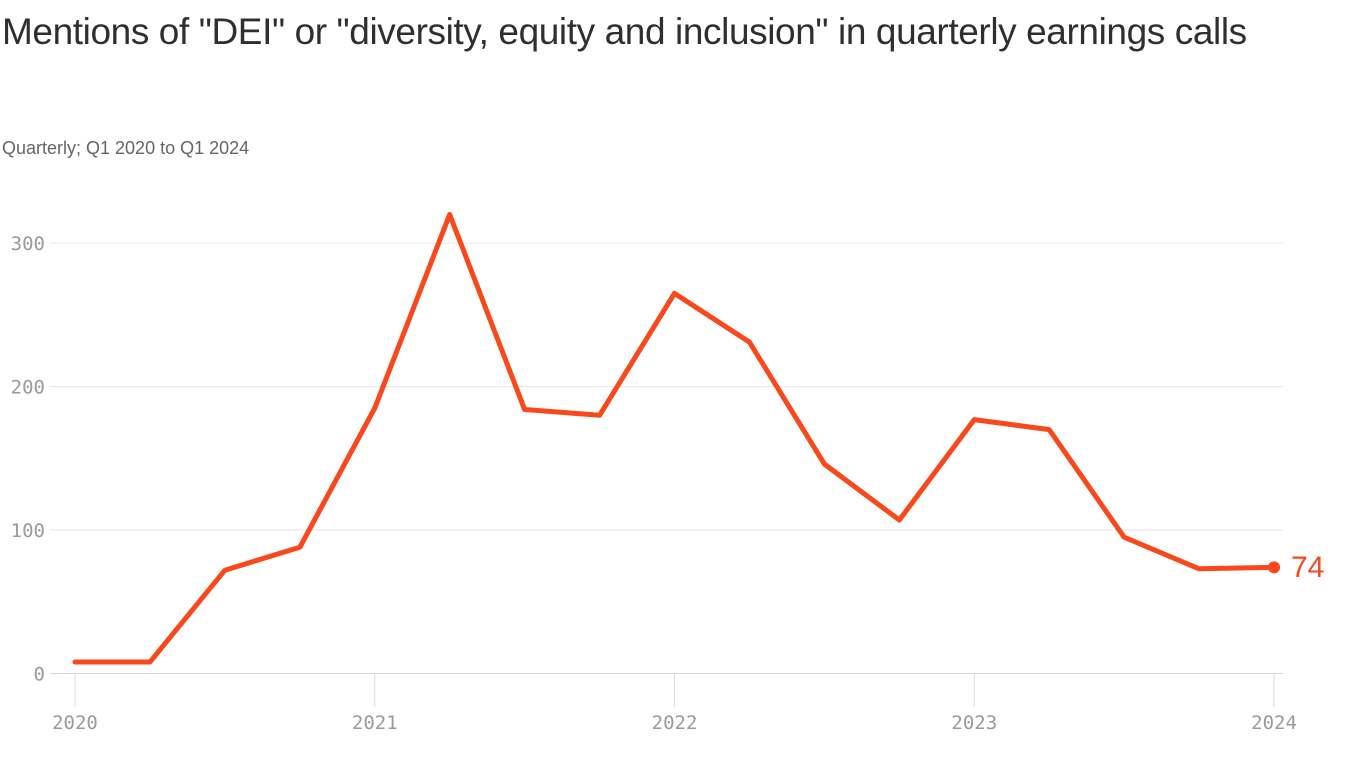 This screenshot has height=768, width=1366. Describe the element at coordinates (1274, 723) in the screenshot. I see `x-axis-label-2024: 2024` at that location.